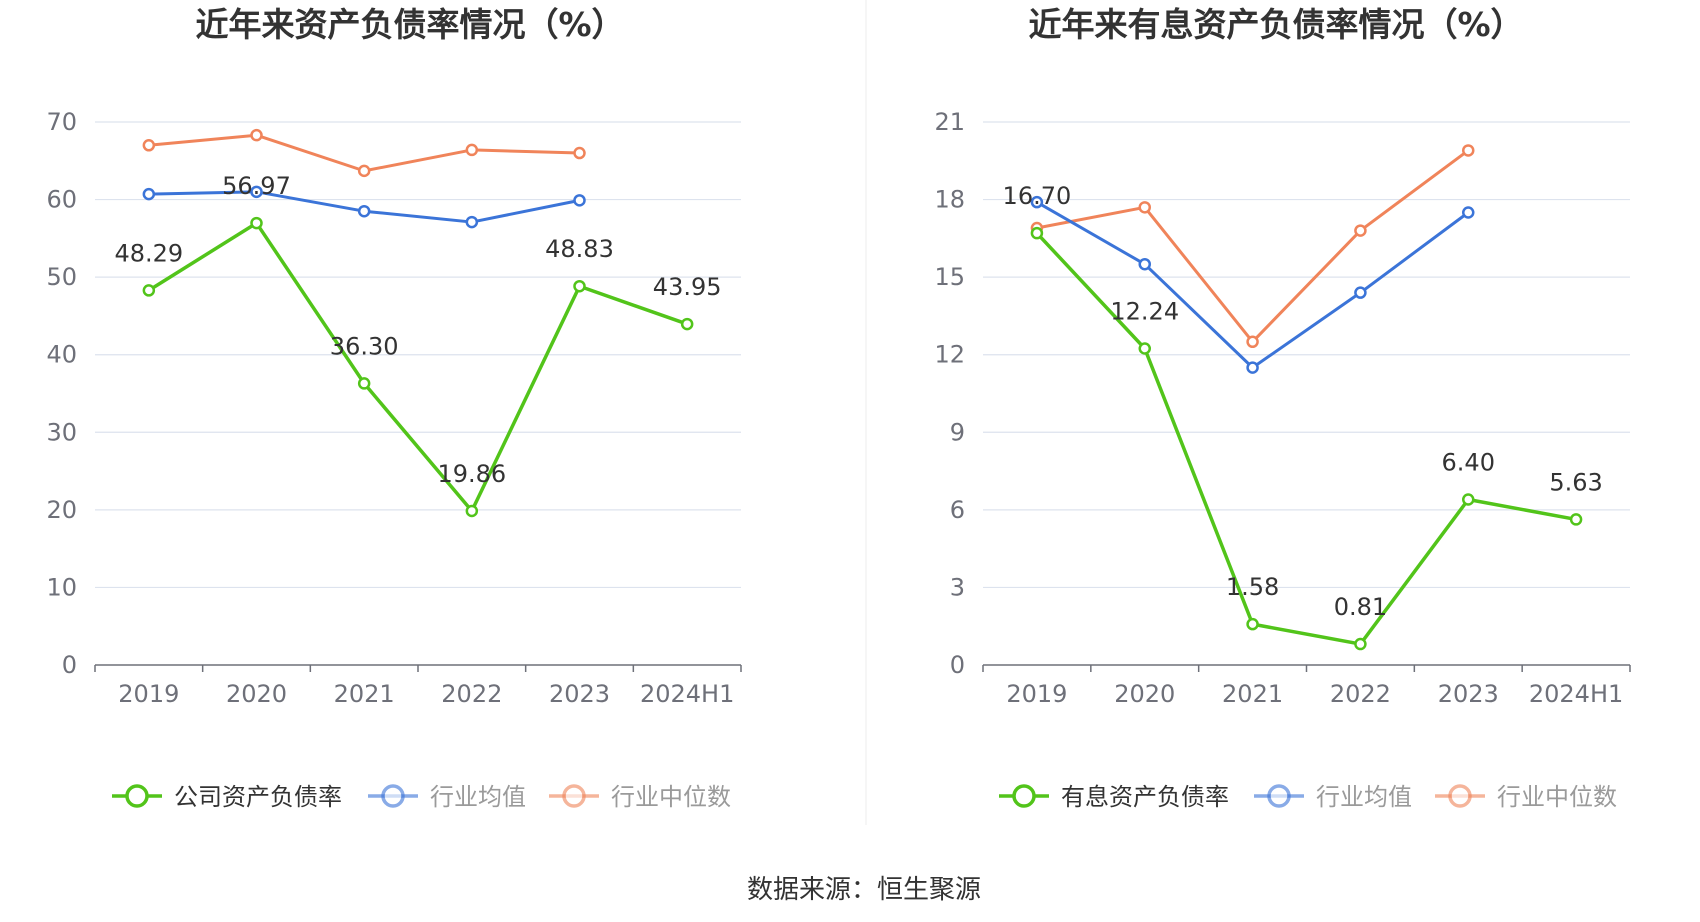 The height and width of the screenshot is (922, 1700). I want to click on data-label: 6.40, so click(1468, 463).